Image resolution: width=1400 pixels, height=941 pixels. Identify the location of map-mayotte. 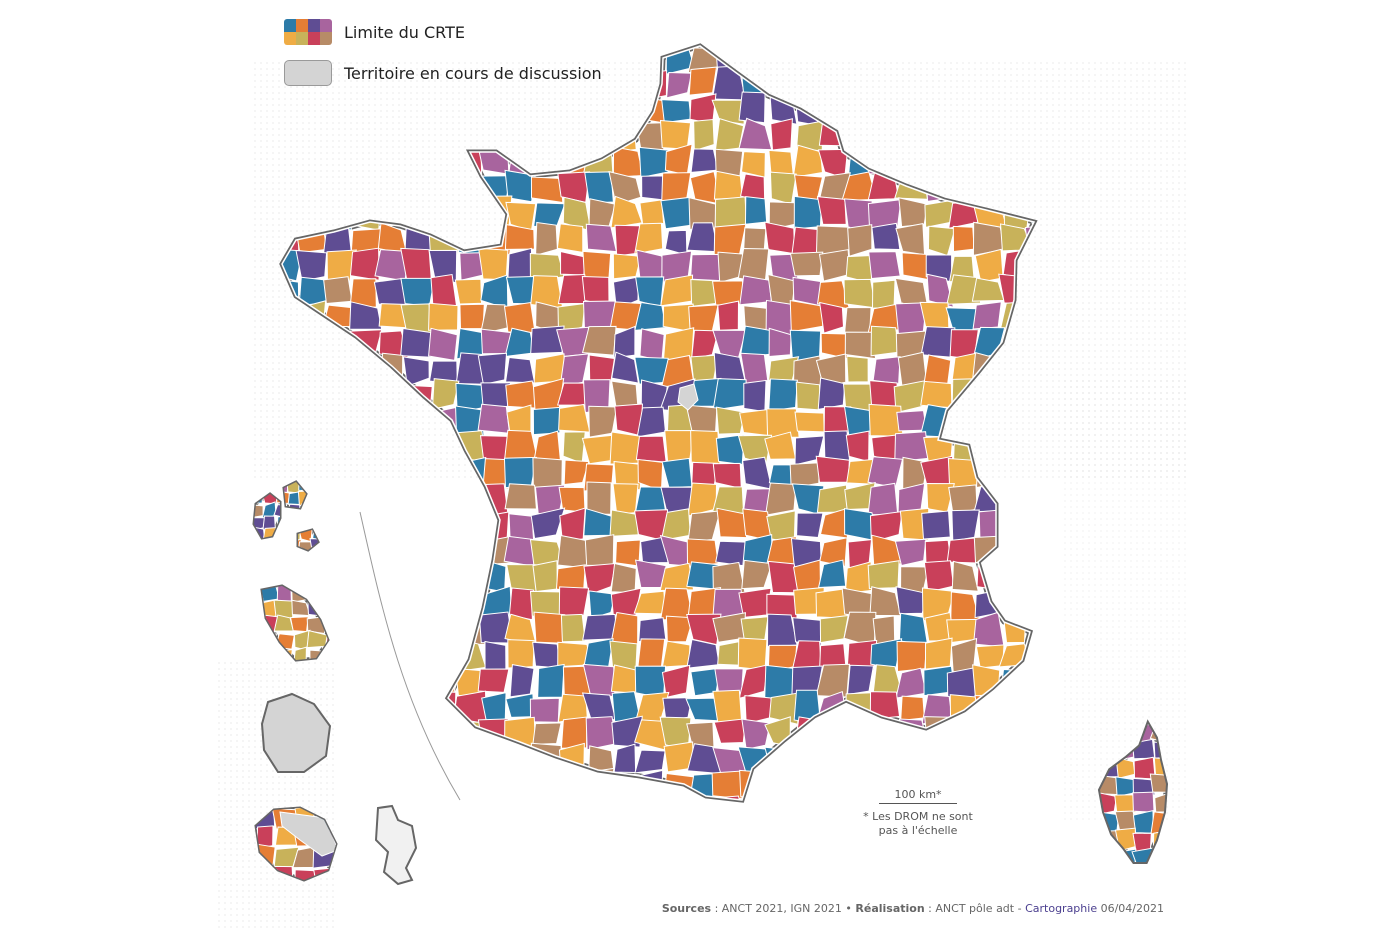
(396, 845).